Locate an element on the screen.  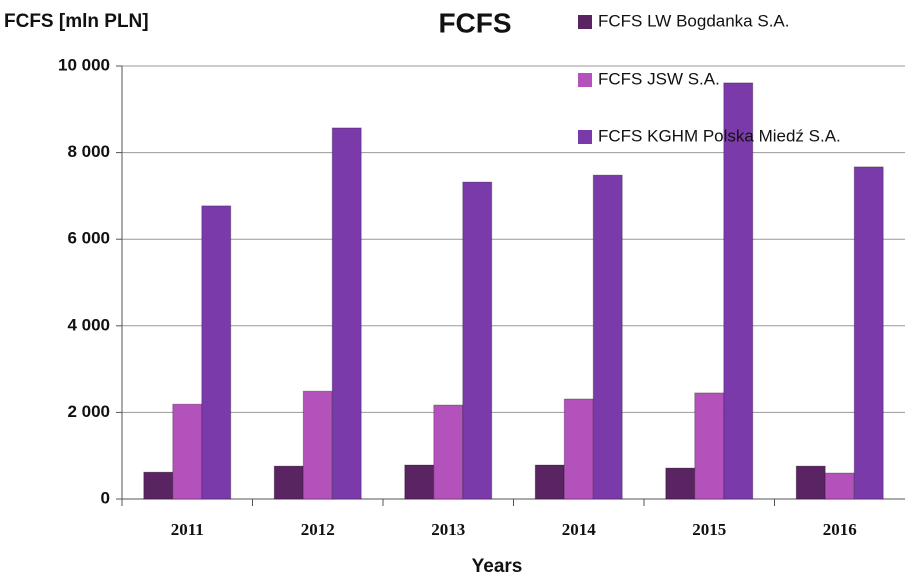
x-tick-label: 2015 is located at coordinates (709, 529).